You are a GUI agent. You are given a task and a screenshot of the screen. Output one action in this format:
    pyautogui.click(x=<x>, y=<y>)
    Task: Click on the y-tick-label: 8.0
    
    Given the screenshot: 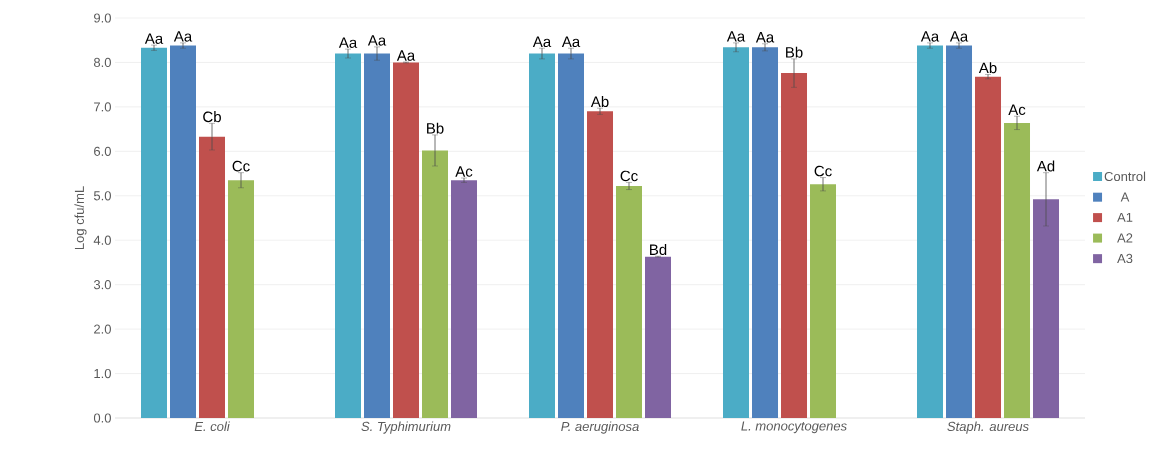 What is the action you would take?
    pyautogui.click(x=102, y=62)
    